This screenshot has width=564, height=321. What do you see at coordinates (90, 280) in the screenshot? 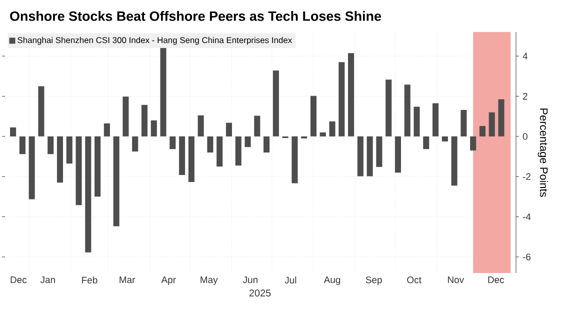
I see `x-tick-label: Feb` at bounding box center [90, 280].